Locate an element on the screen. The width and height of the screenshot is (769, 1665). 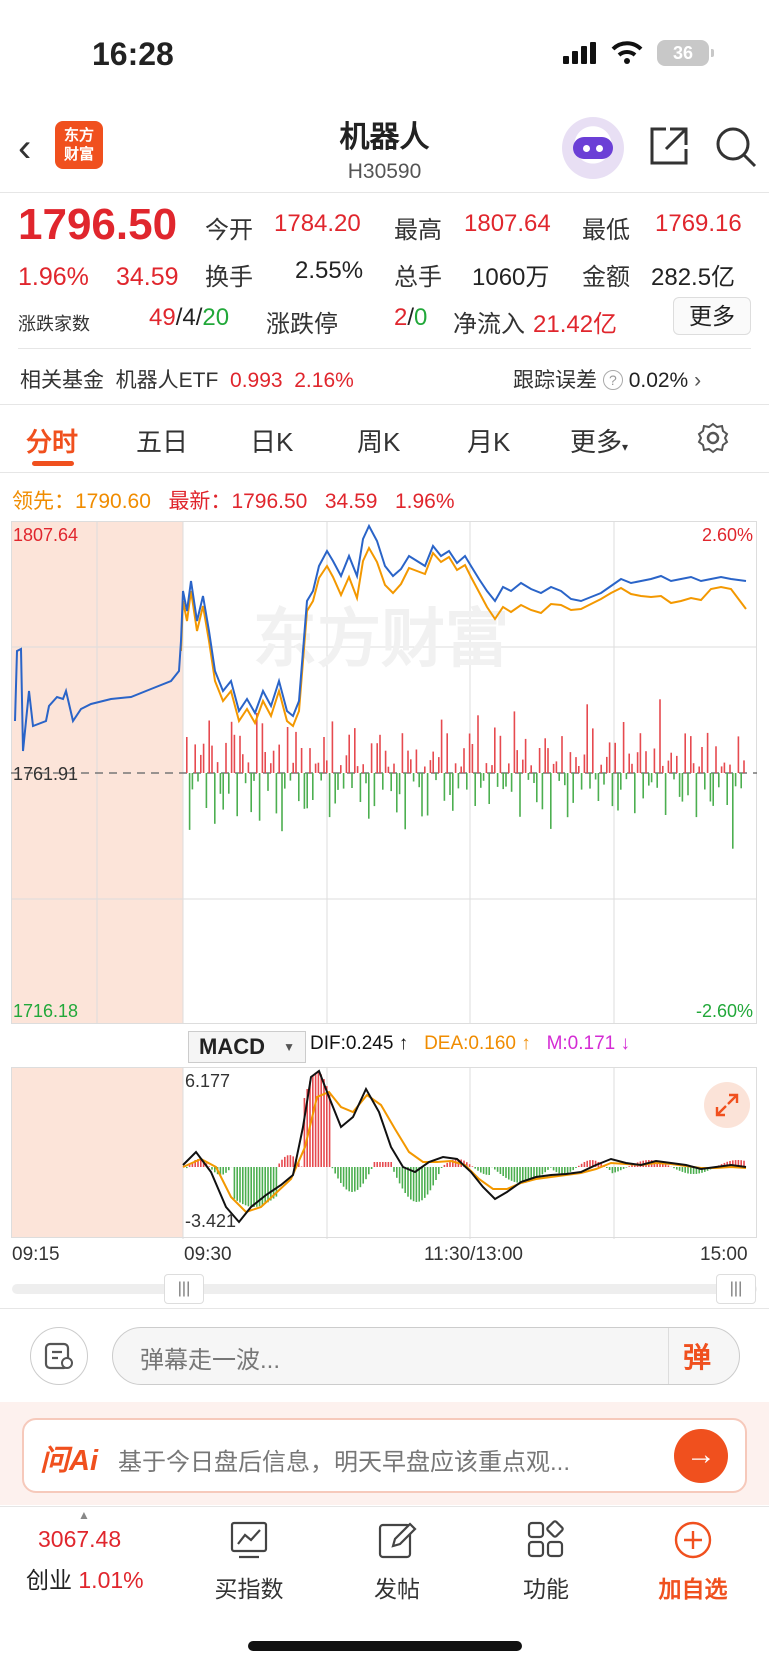
macd-y-high: 6.177 is located at coordinates (207, 1081).